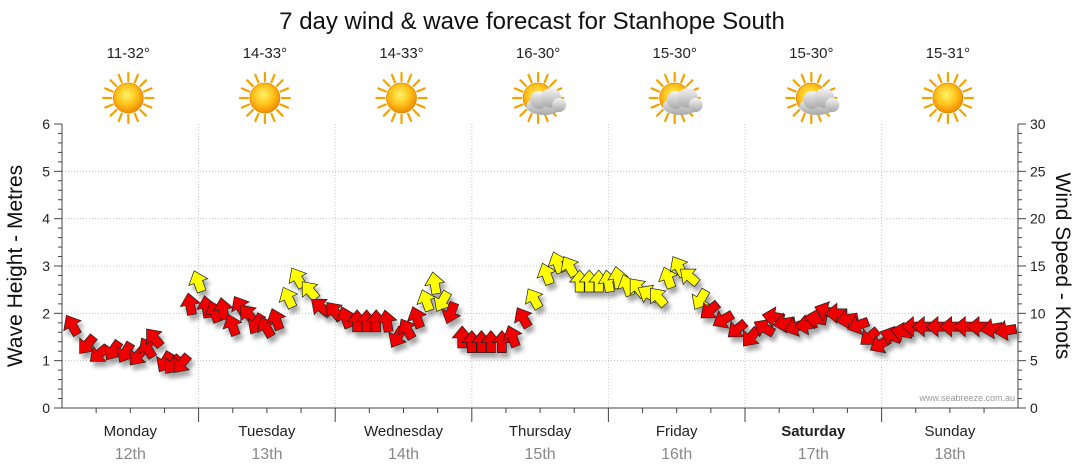 This screenshot has width=1080, height=475. What do you see at coordinates (538, 53) in the screenshot?
I see `temperature-label: 16-30°` at bounding box center [538, 53].